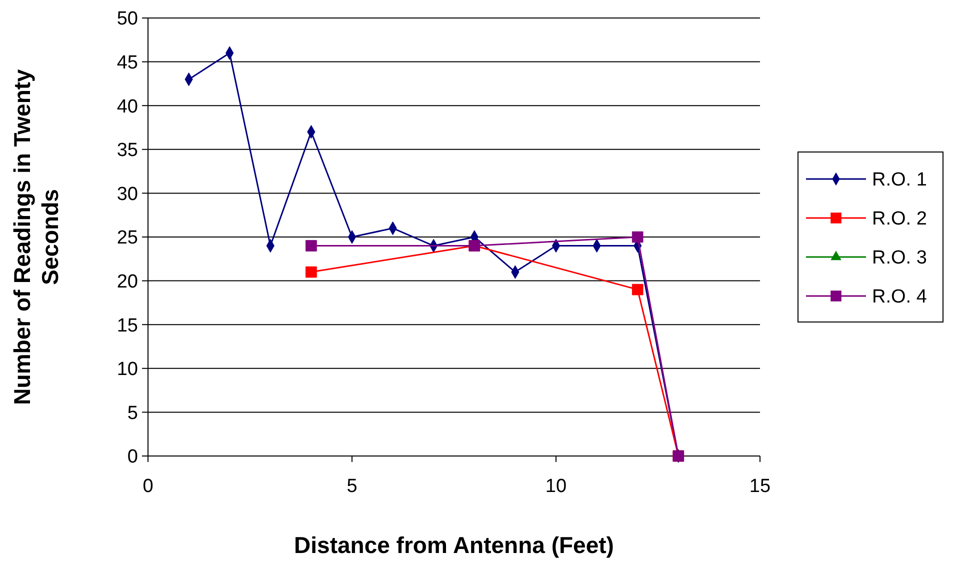  What do you see at coordinates (127, 325) in the screenshot?
I see `y-tick-label: 15` at bounding box center [127, 325].